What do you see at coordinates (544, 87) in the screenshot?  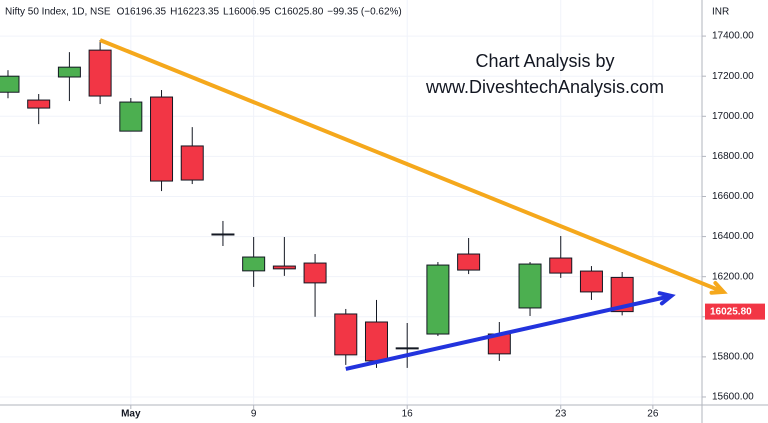 I see `annotation: www.DiveshtechAnalysis.com` at bounding box center [544, 87].